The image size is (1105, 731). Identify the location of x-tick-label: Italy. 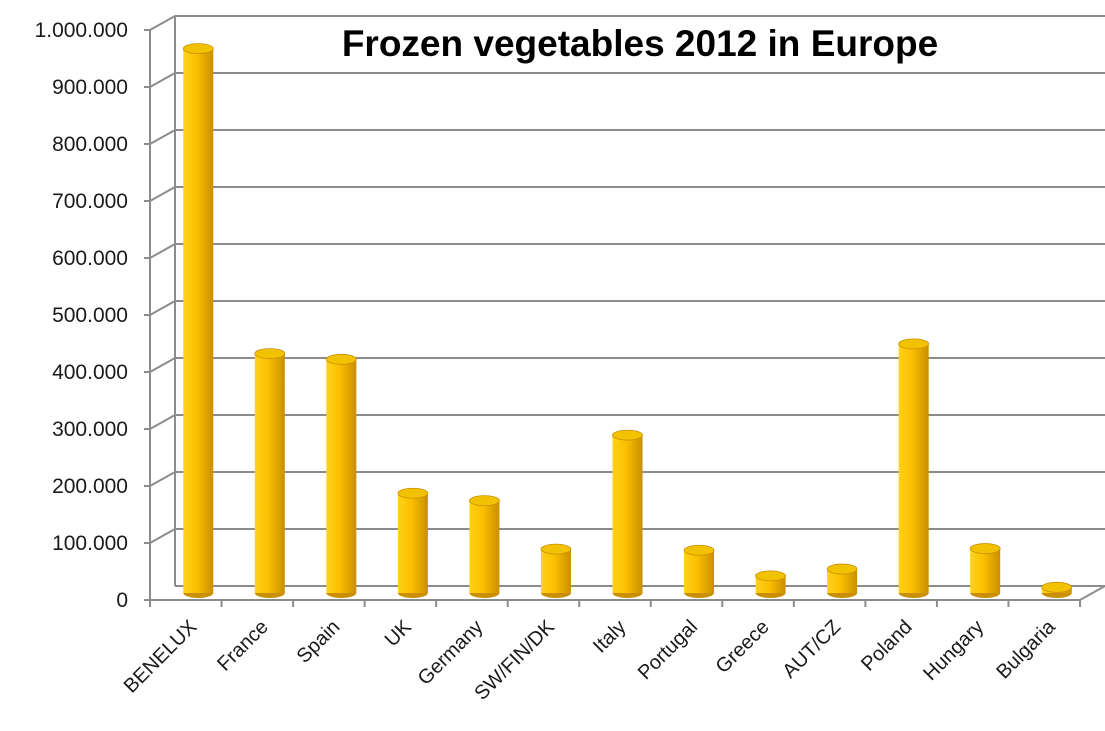
(609, 636).